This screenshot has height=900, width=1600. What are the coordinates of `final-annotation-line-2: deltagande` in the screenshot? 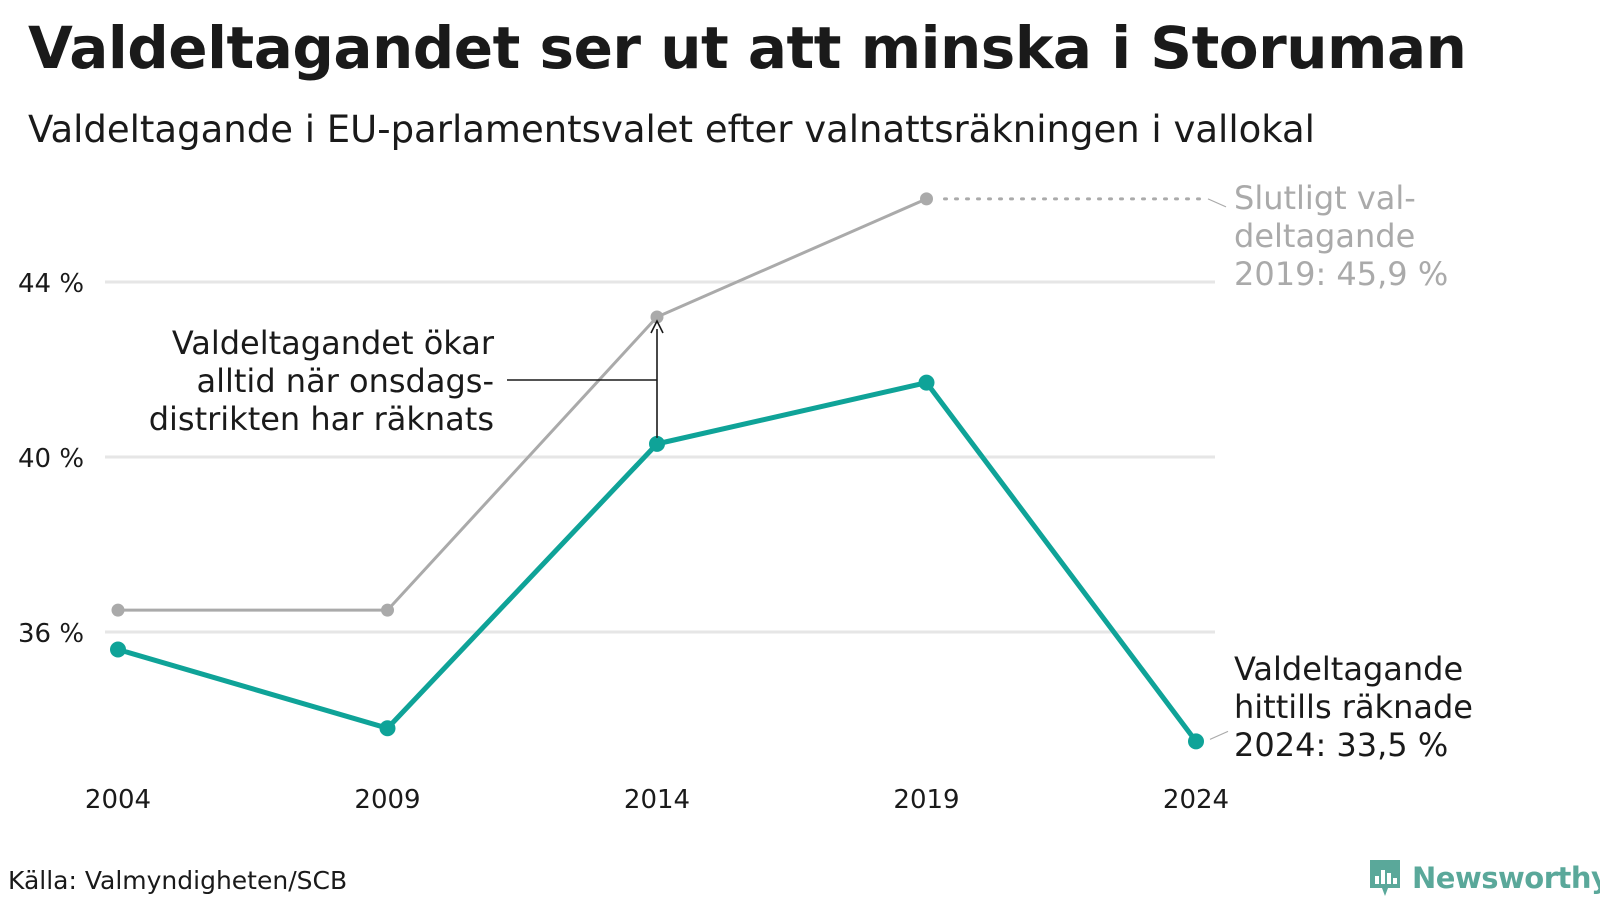 It's located at (1324, 236).